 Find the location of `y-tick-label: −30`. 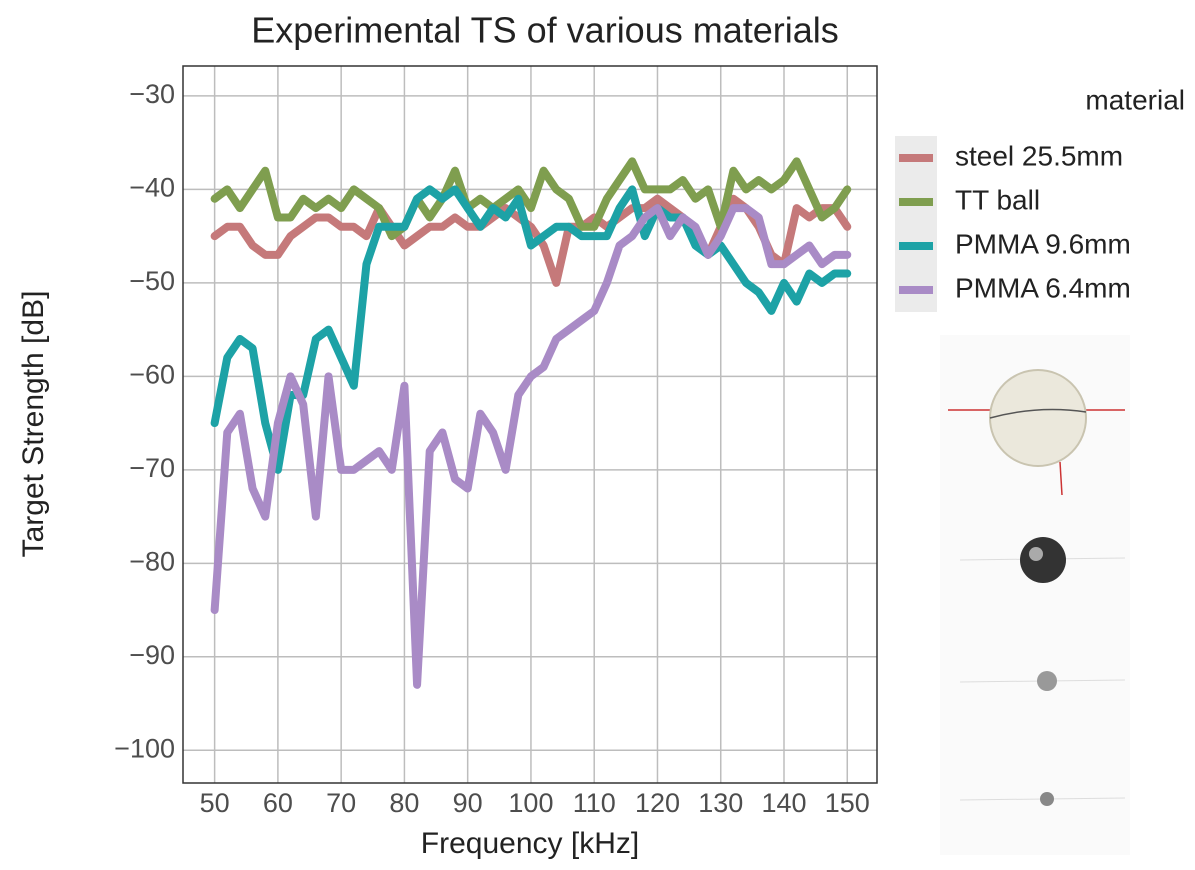

y-tick-label: −30 is located at coordinates (152, 94).